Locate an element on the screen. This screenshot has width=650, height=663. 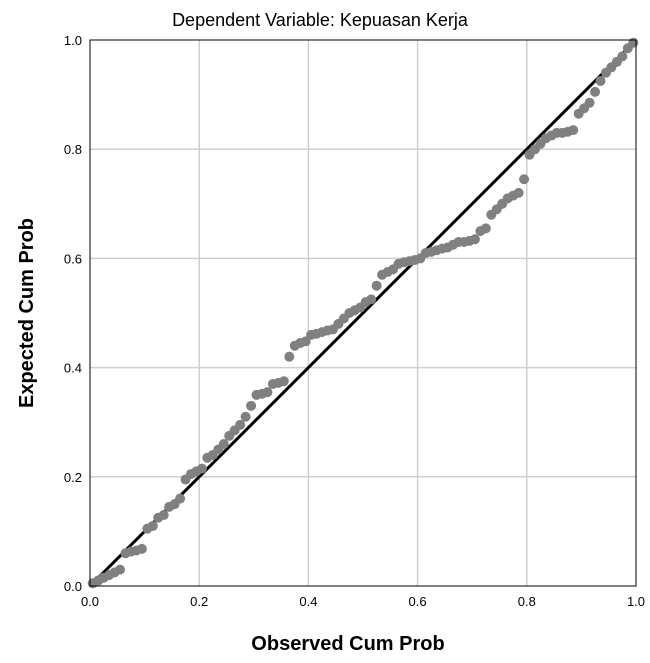
x-tick-label: 0.0 is located at coordinates (90, 601).